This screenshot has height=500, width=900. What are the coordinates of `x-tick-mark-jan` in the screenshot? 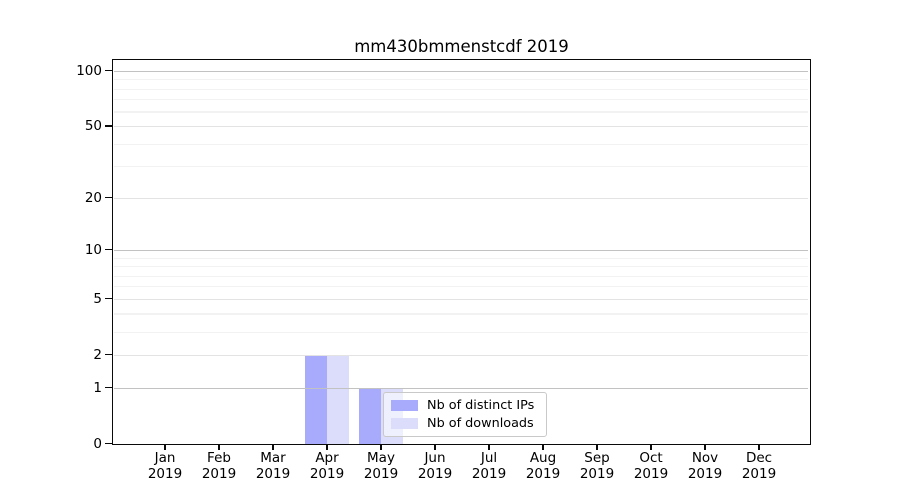 It's located at (165, 447).